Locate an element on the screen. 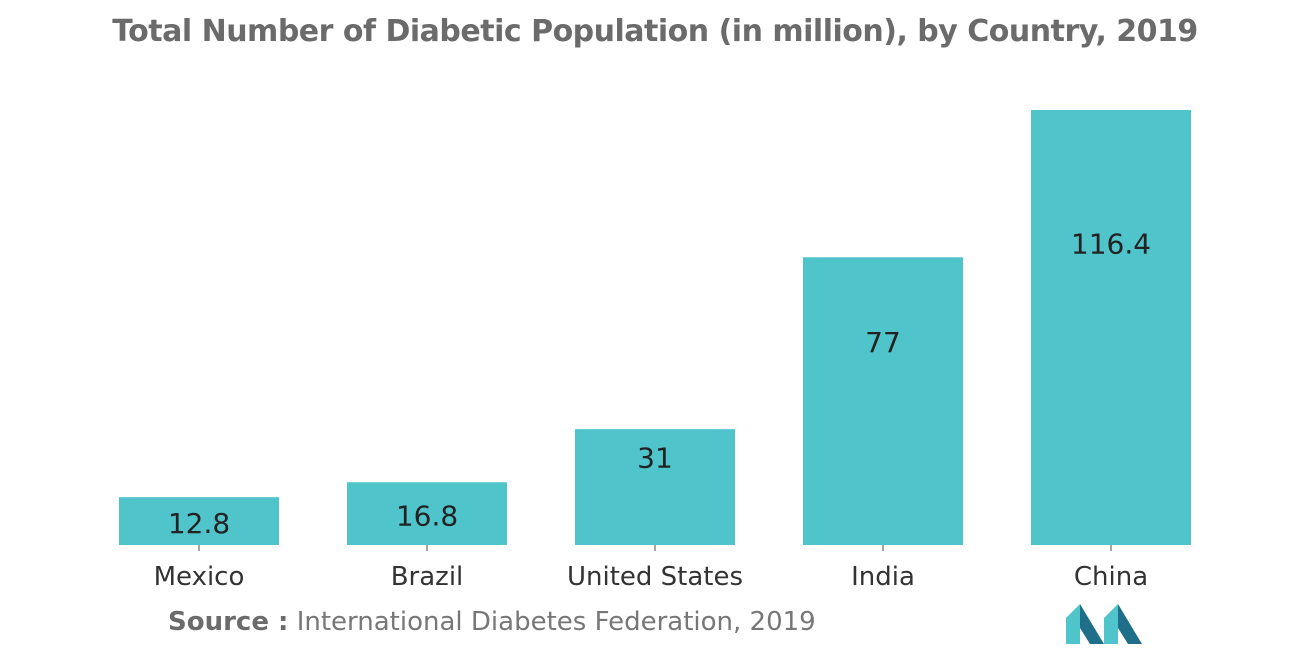 This screenshot has height=655, width=1310. x-tick-label: Brazil is located at coordinates (427, 577).